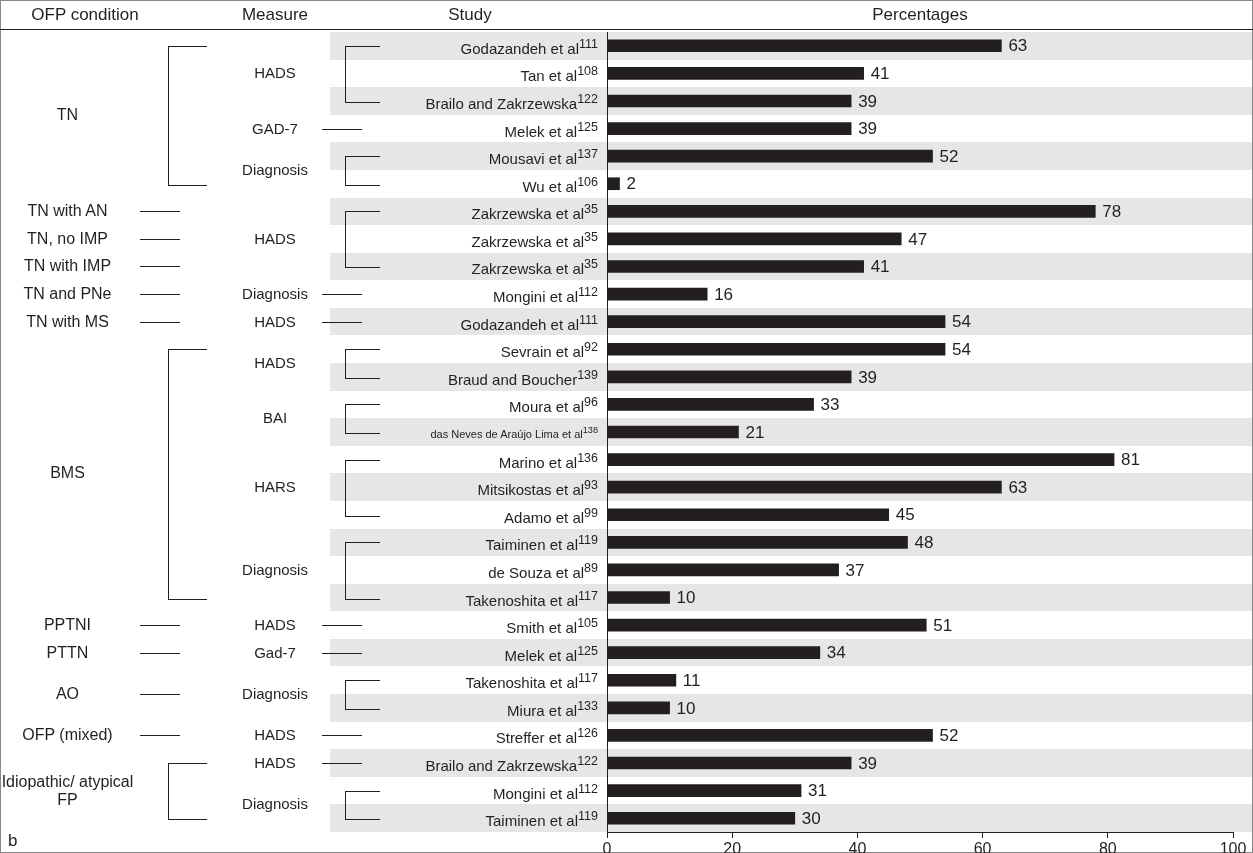  Describe the element at coordinates (67, 625) in the screenshot. I see `text: PPTNI` at that location.